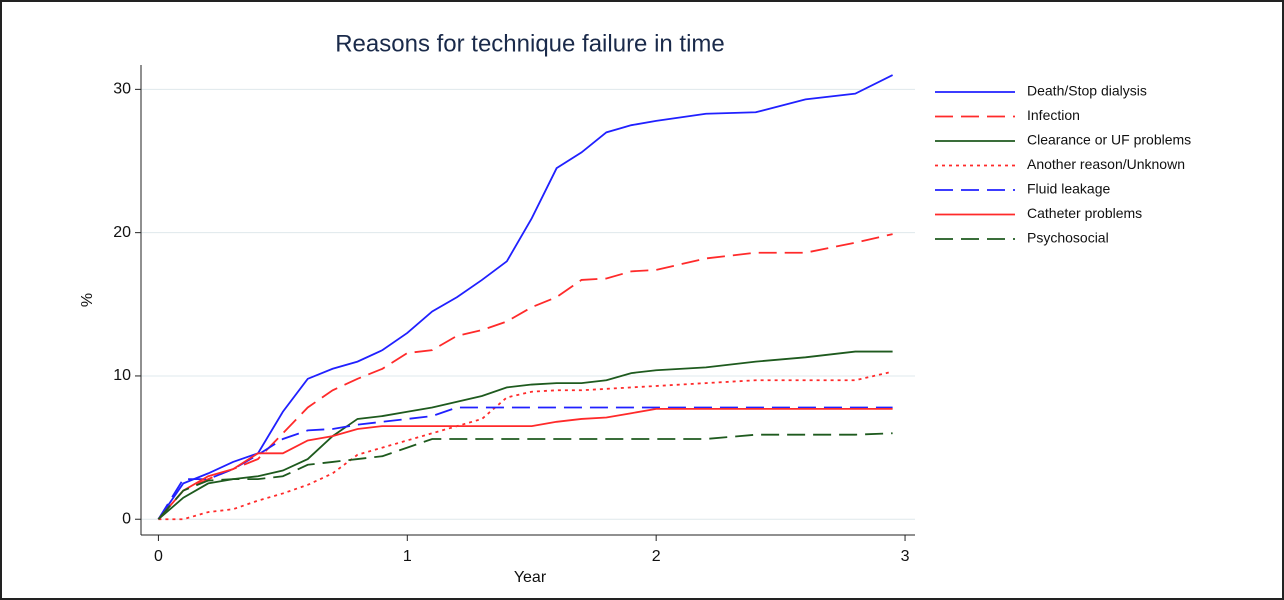  What do you see at coordinates (530, 43) in the screenshot?
I see `chart-title: Reasons for technique failure in time` at bounding box center [530, 43].